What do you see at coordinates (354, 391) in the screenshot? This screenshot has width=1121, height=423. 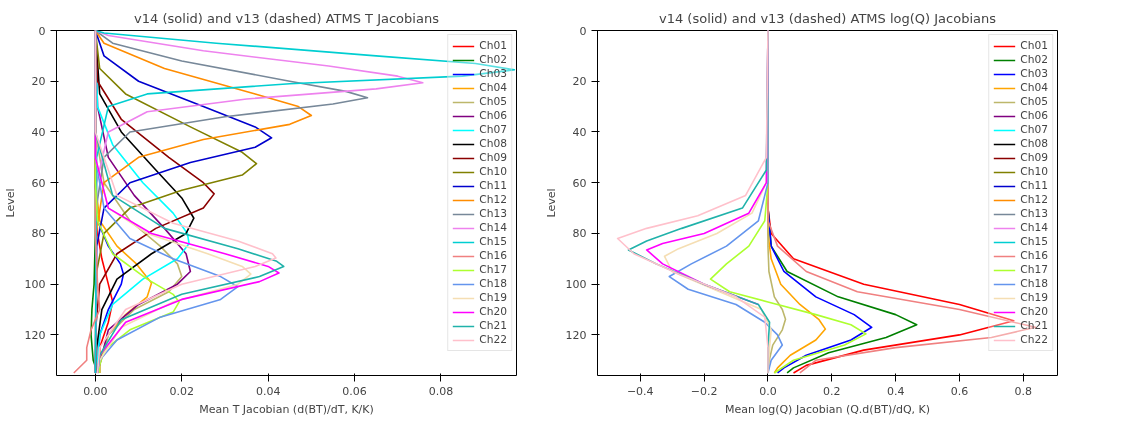 I see `x-tick-label: 0.06` at bounding box center [354, 391].